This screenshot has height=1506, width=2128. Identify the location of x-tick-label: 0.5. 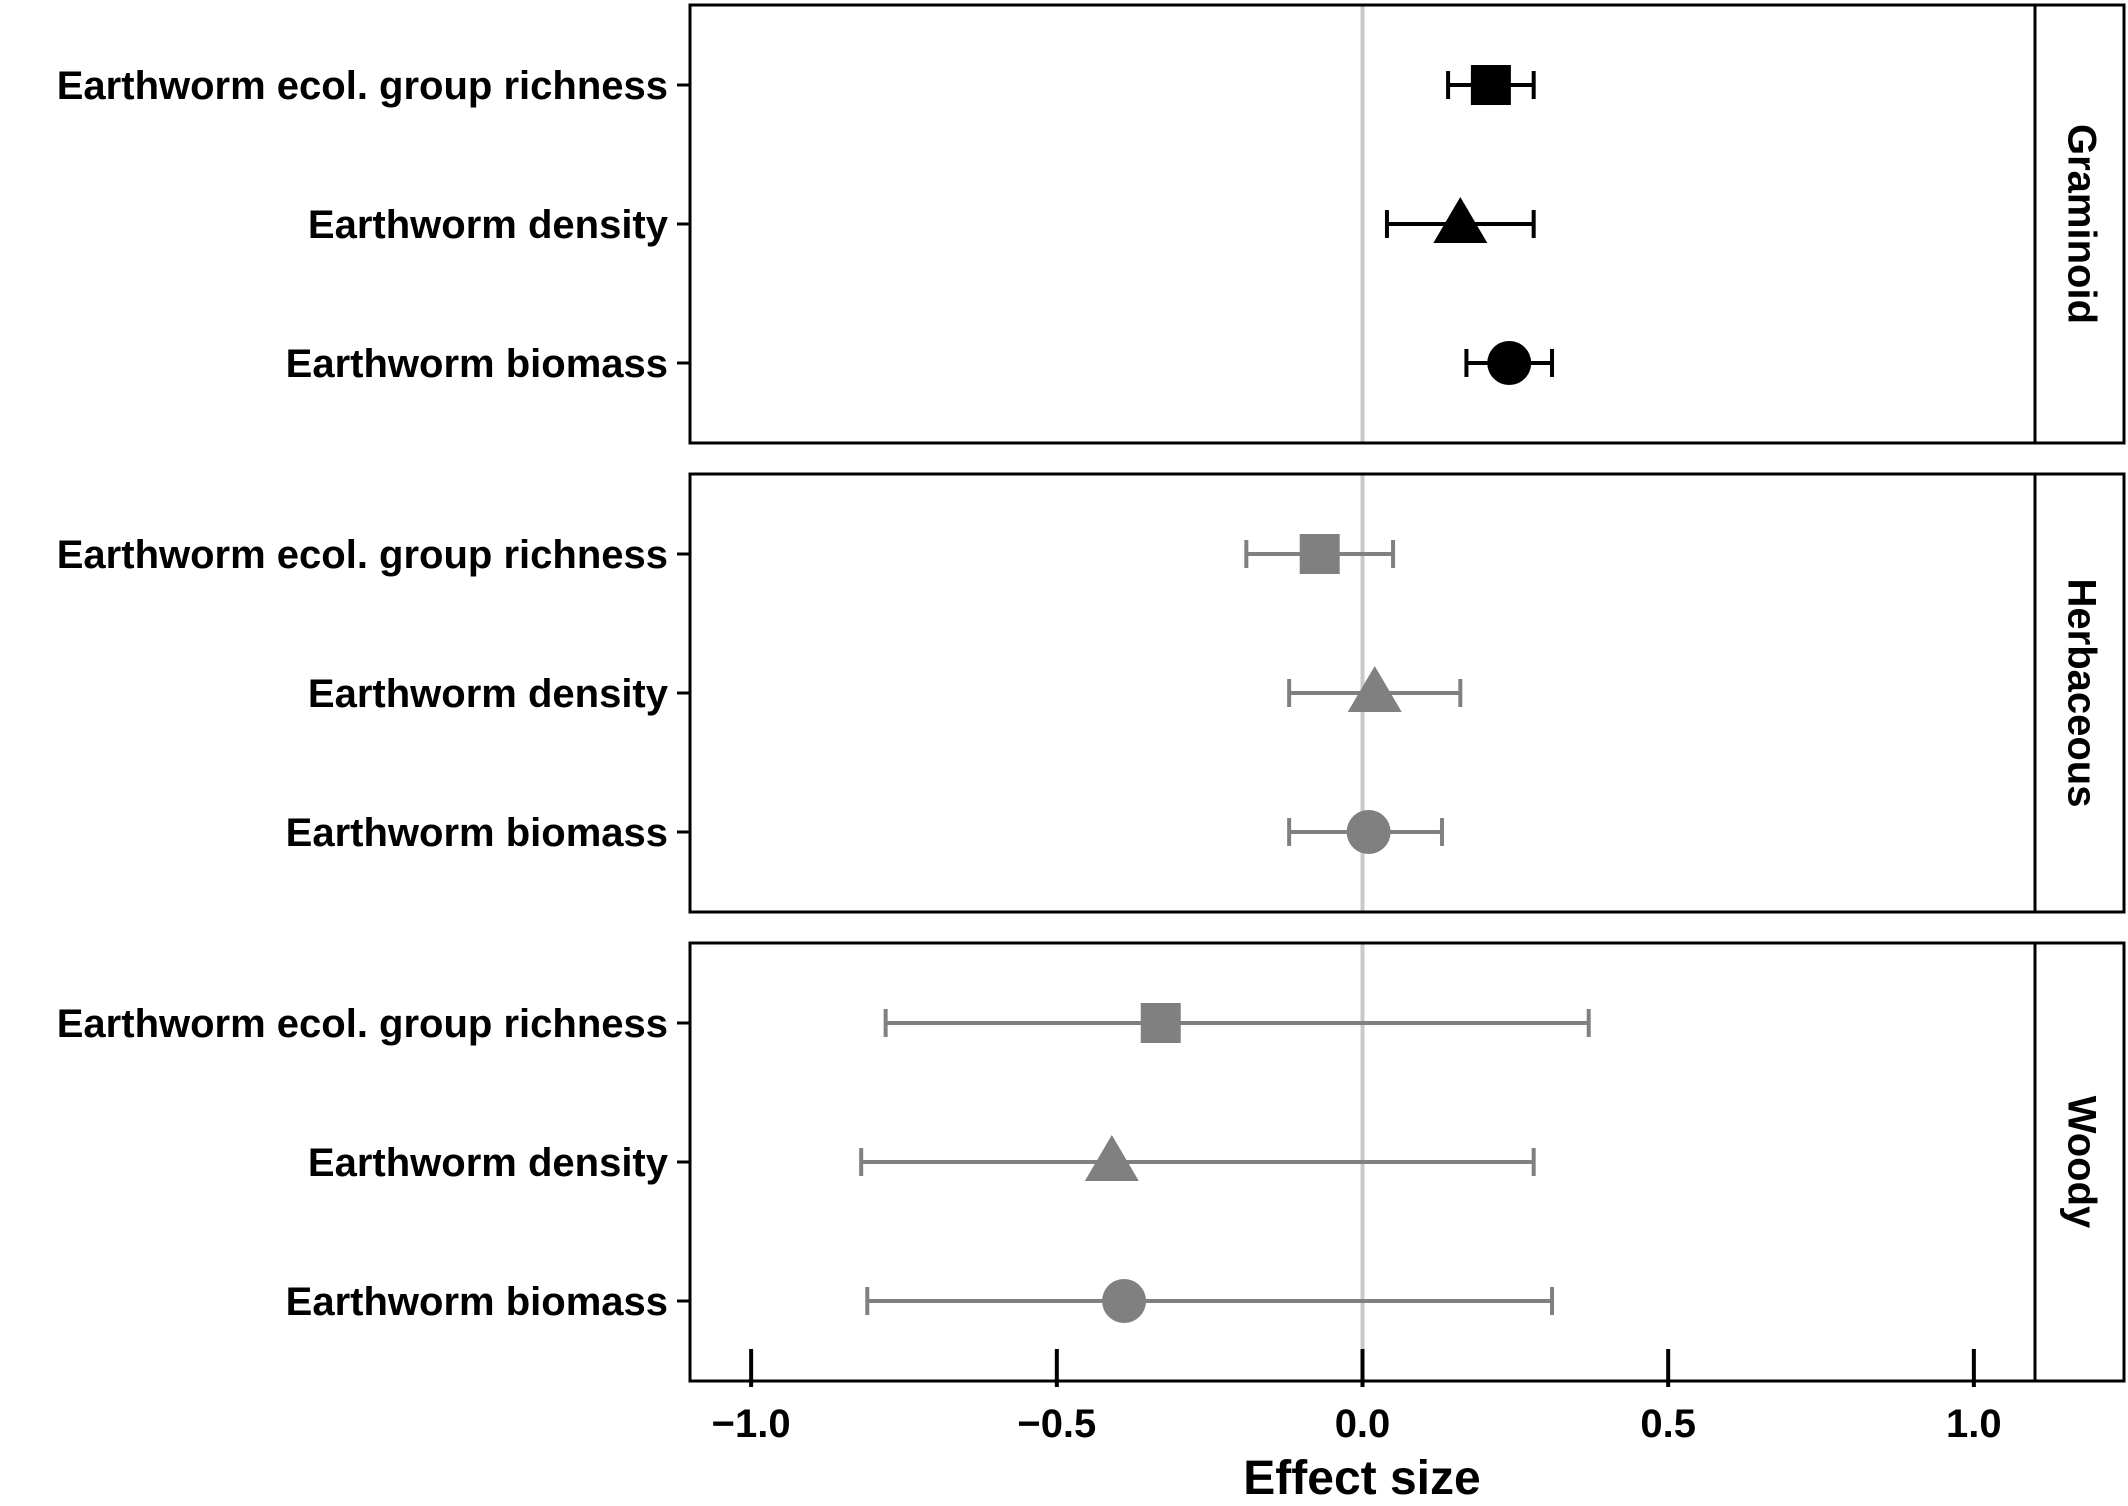
(1668, 1424).